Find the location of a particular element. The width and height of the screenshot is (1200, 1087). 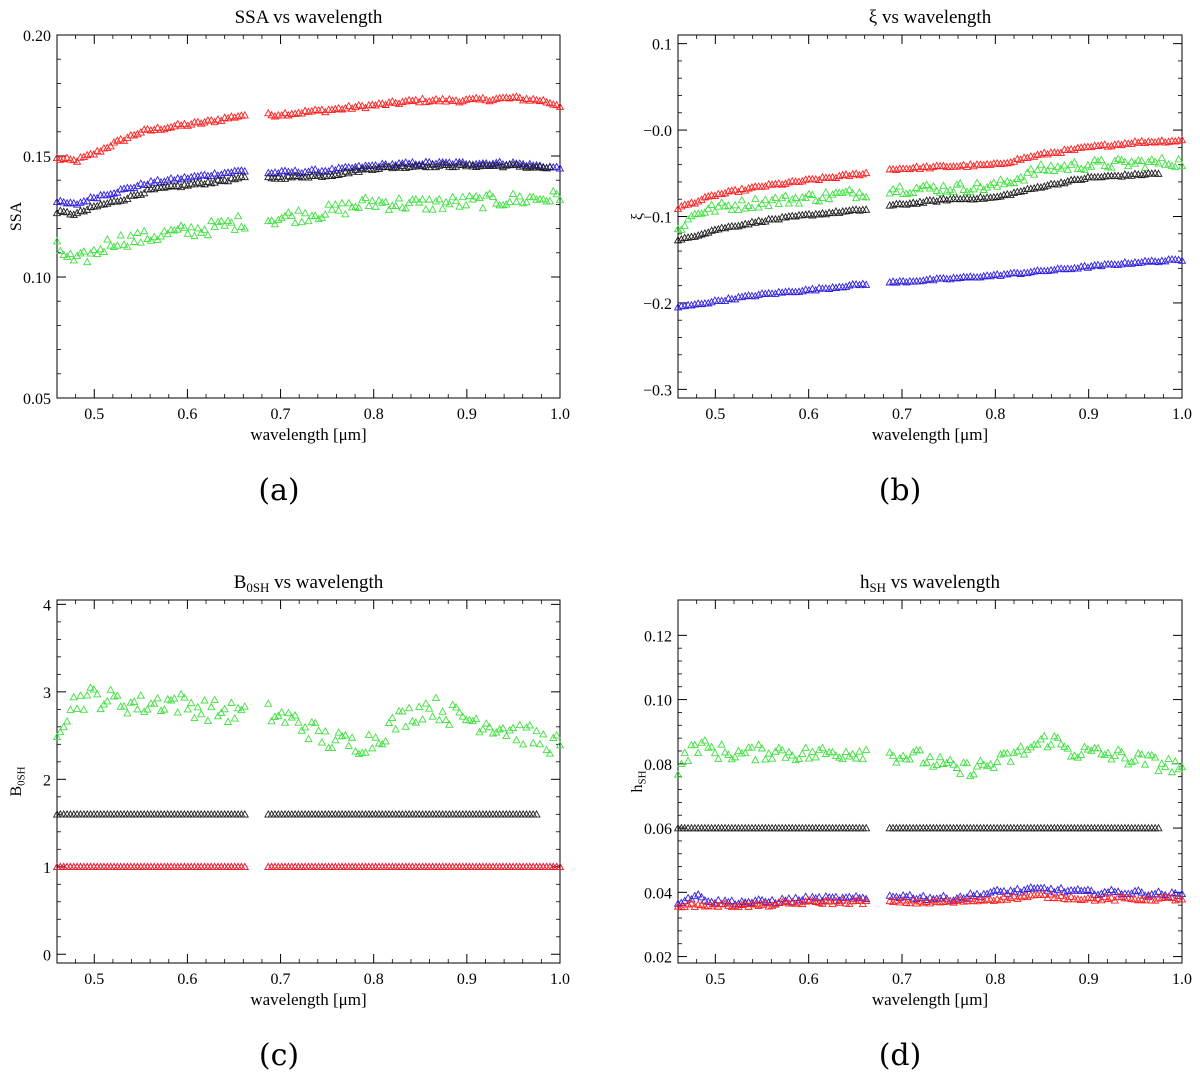

x-tick-label: 0.5 is located at coordinates (715, 979).